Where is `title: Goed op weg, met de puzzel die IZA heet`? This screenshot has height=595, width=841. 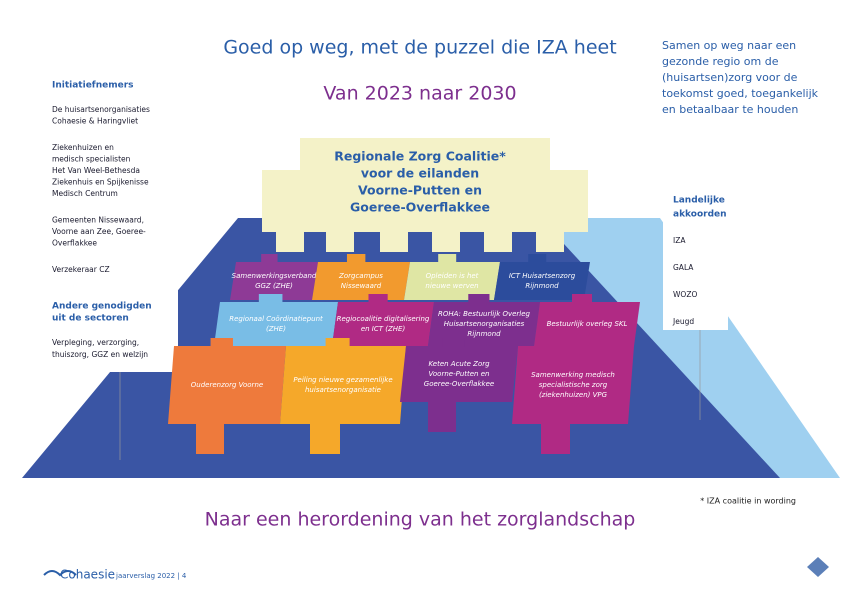
title: Goed op weg, met de puzzel die IZA heet is located at coordinates (419, 48).